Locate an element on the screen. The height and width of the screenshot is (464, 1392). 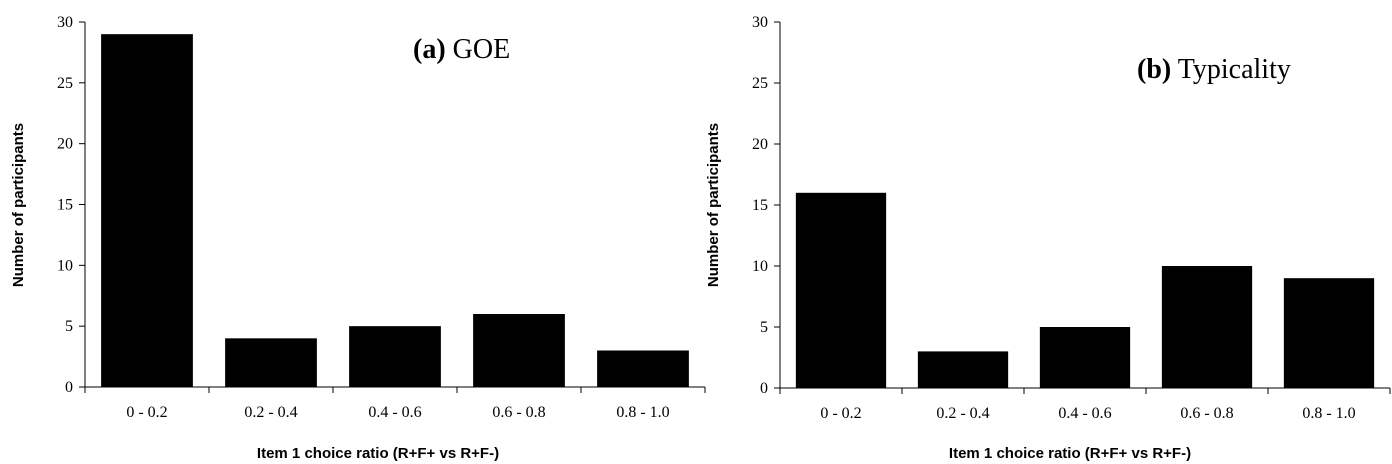
chart-title: (a) GOE is located at coordinates (461, 49).